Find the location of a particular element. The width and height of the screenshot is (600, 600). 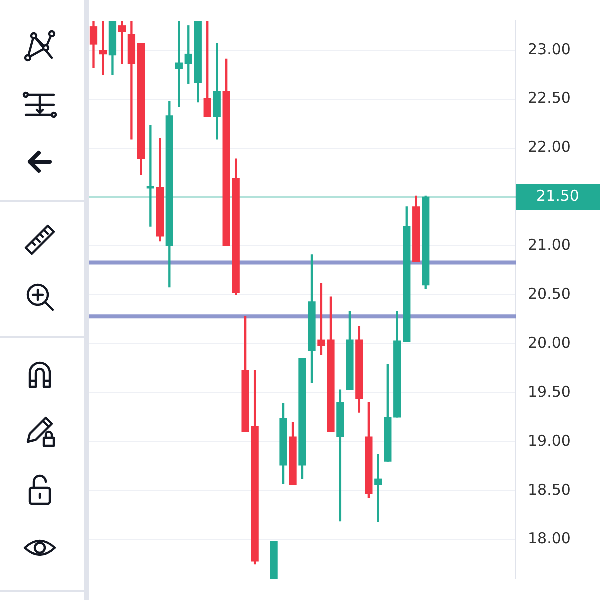

ref-line-label: 21.50 is located at coordinates (558, 196).